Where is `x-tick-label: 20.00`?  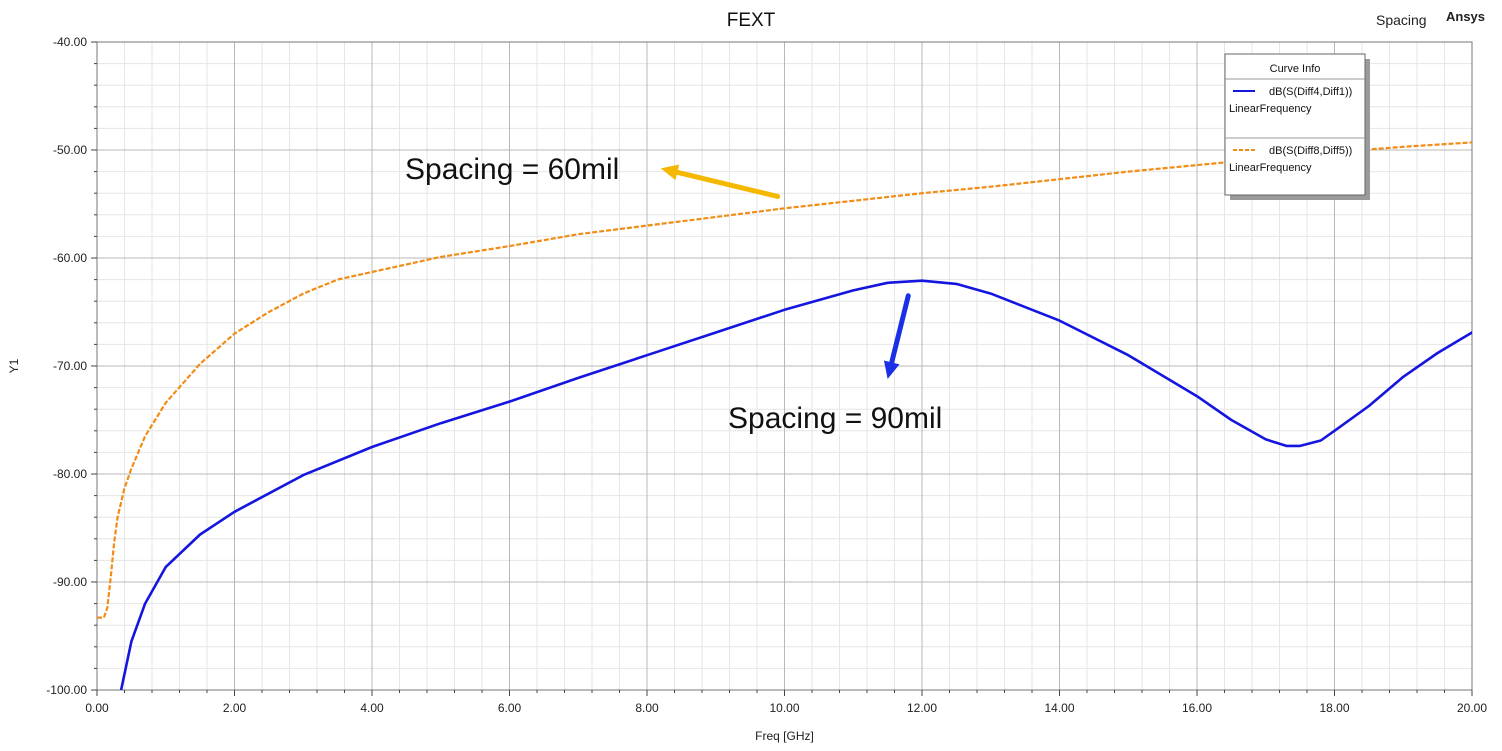
x-tick-label: 20.00 is located at coordinates (1472, 708).